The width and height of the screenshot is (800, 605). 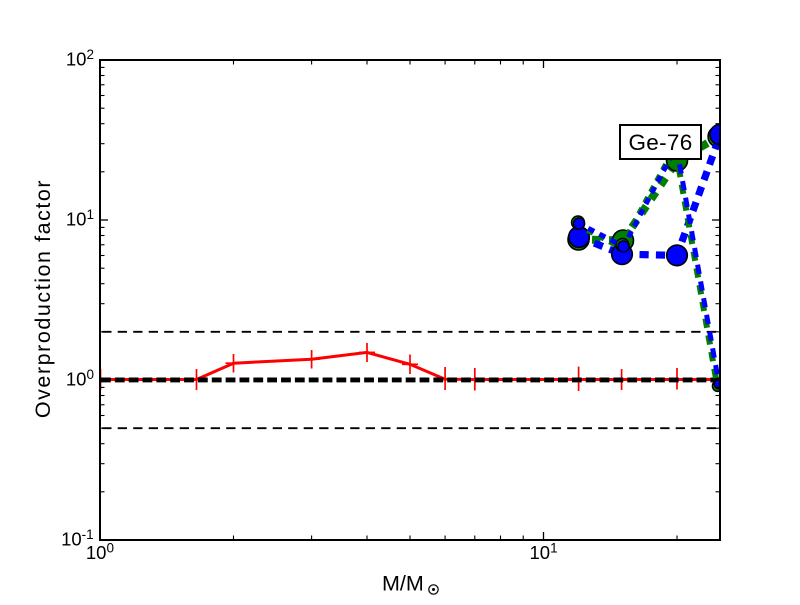 I want to click on svg-text: 10², so click(x=80, y=58).